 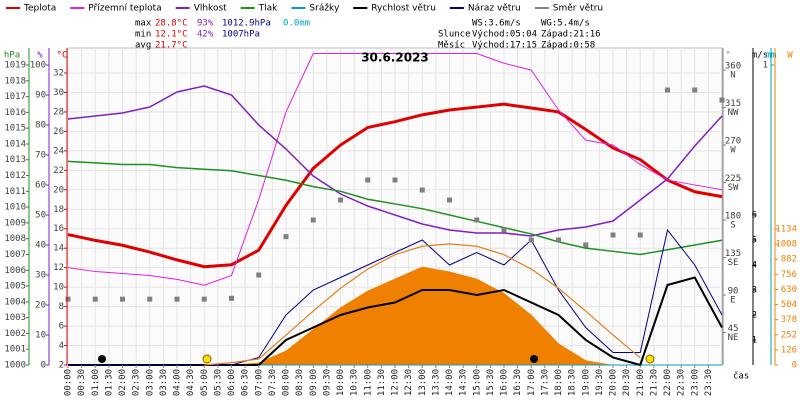 What do you see at coordinates (641, 382) in the screenshot?
I see `x-tick-label: 21:00` at bounding box center [641, 382].